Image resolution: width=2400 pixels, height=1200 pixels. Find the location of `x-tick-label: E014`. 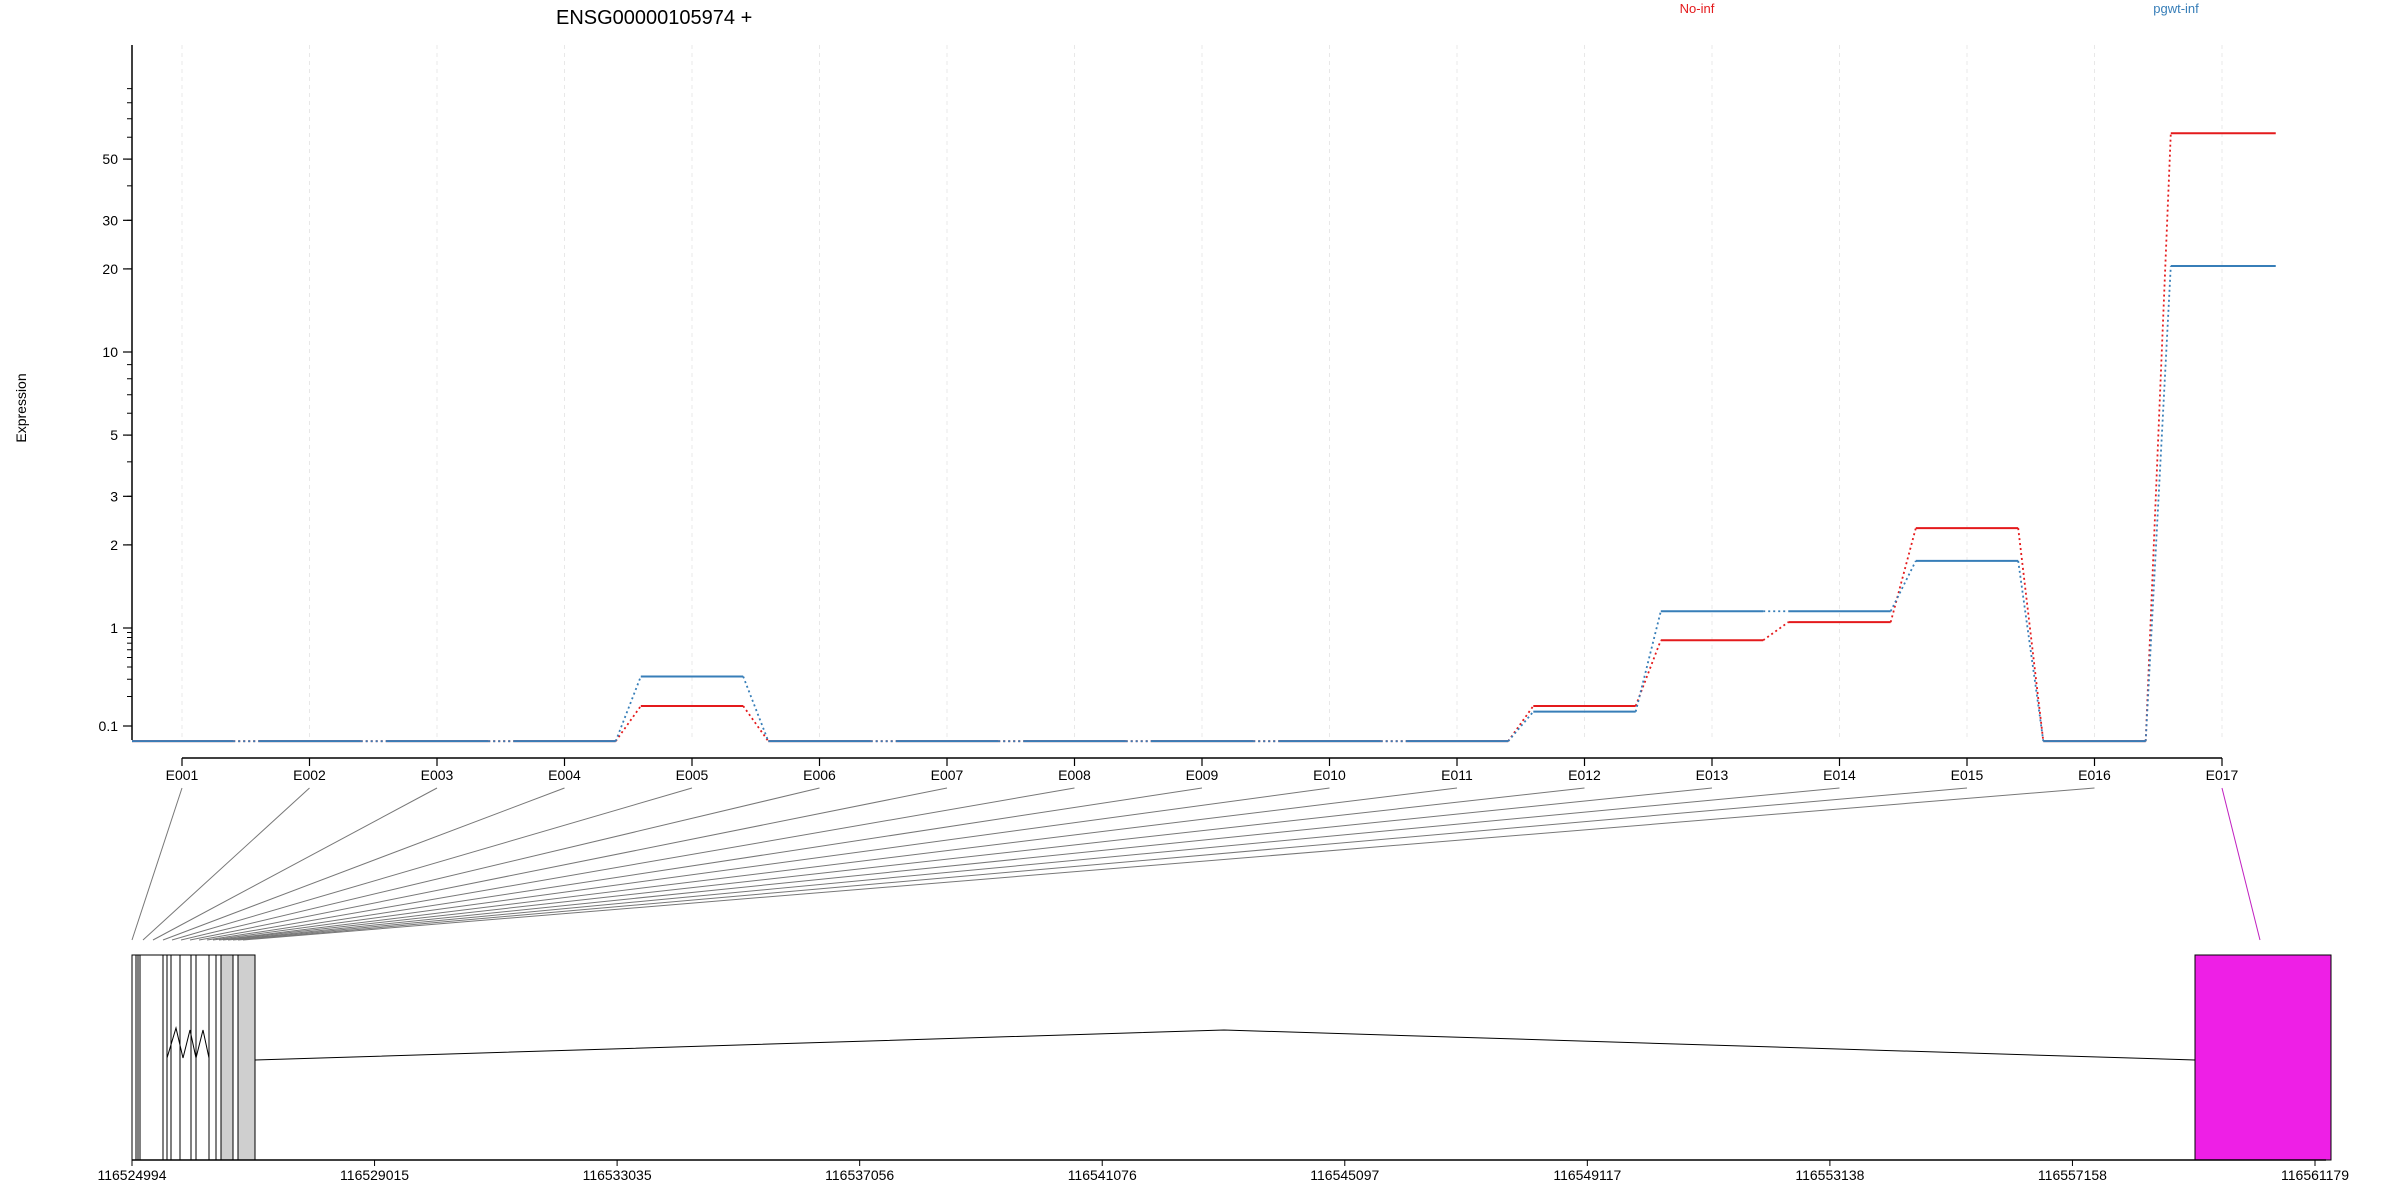

x-tick-label: E014 is located at coordinates (1839, 775).